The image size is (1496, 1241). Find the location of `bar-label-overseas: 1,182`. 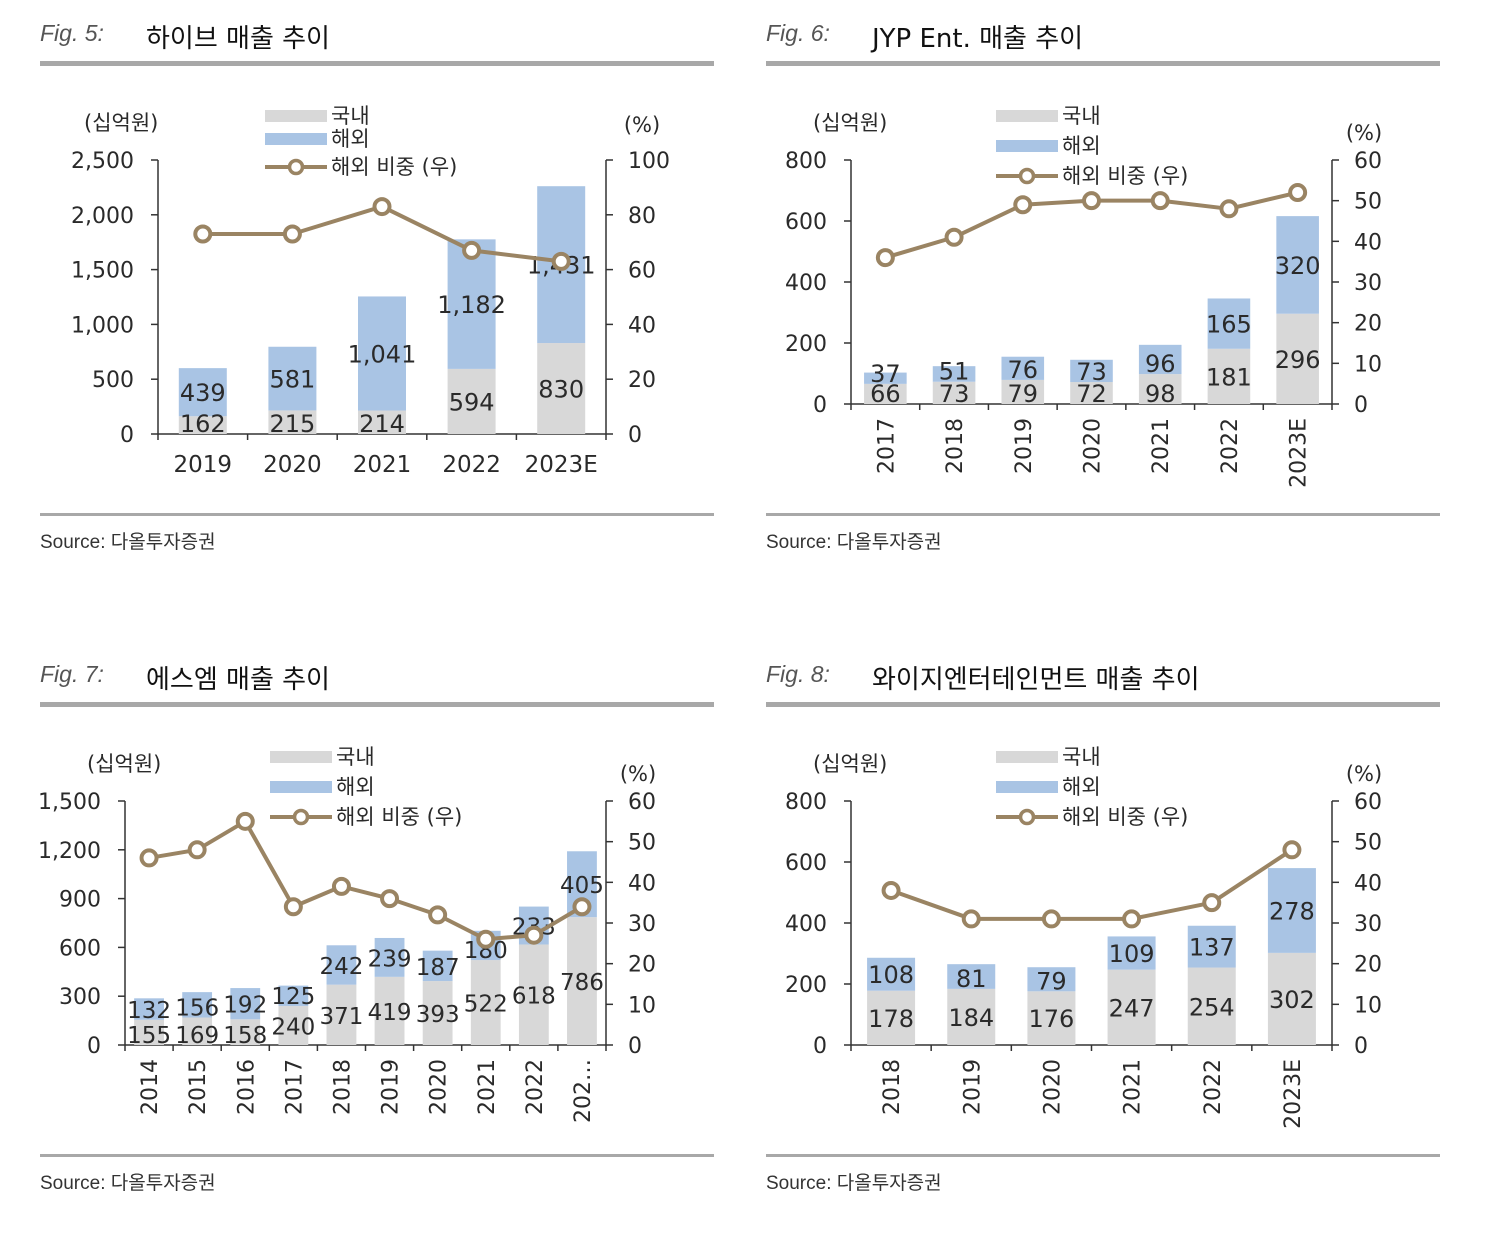

bar-label-overseas: 1,182 is located at coordinates (471, 305).